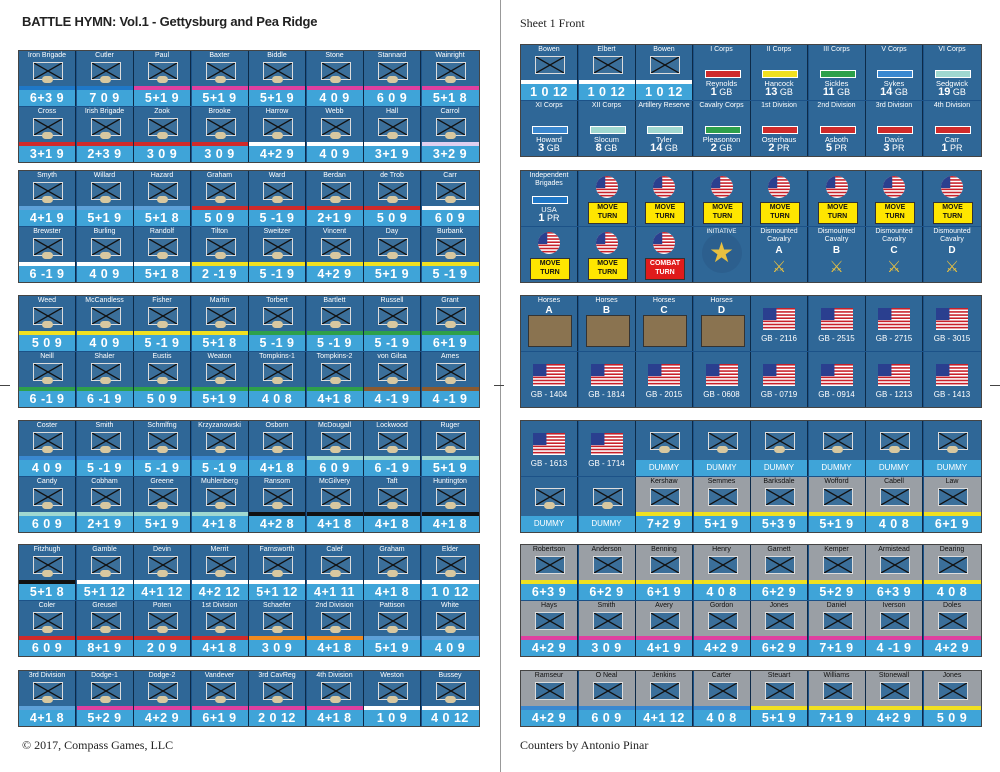 This screenshot has height=772, width=1000. I want to click on unit-counter: Hazard 5+1 8, so click(162, 198).